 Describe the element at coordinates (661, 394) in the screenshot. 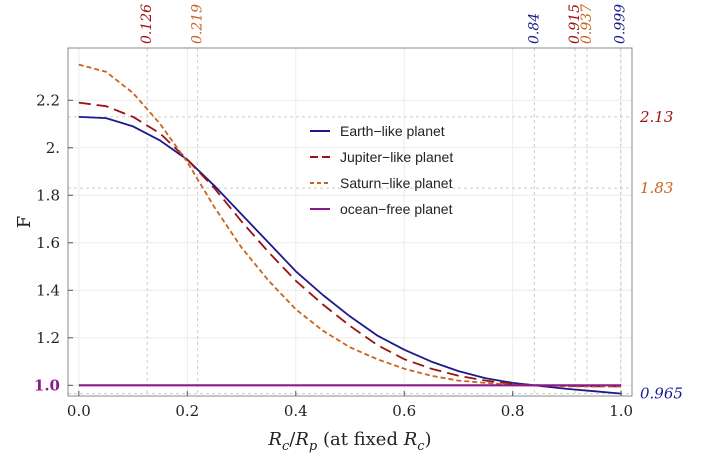

I see `right-marker-label: 0.965` at that location.